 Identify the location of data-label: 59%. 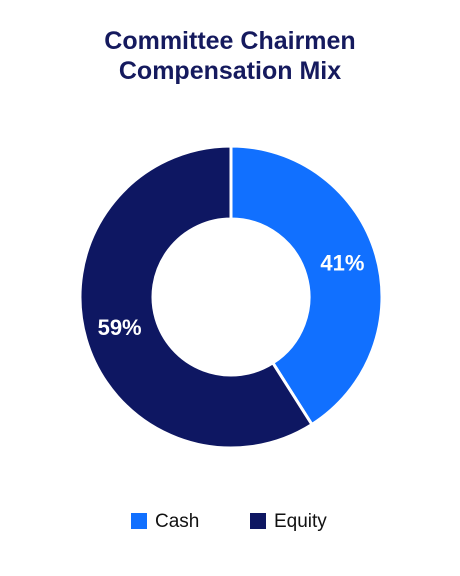
(120, 327).